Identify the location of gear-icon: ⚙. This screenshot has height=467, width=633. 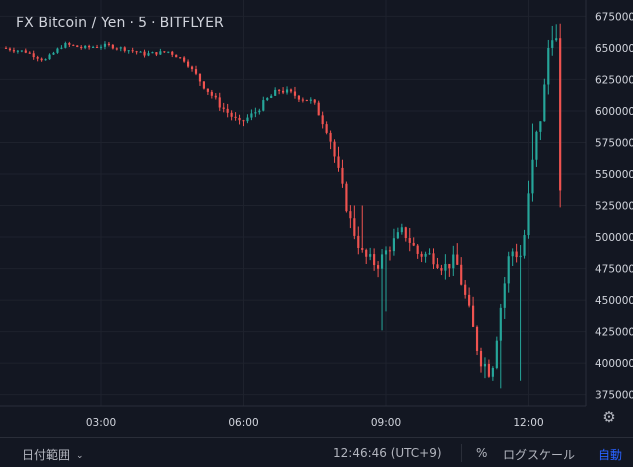
(609, 417).